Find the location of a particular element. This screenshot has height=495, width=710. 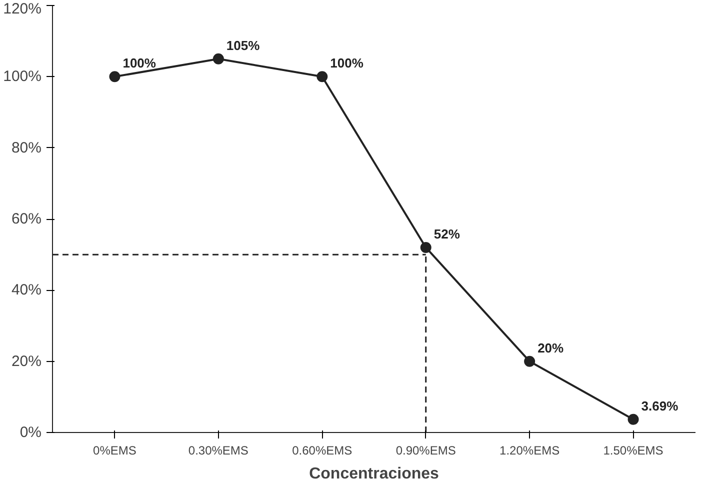

x-tick-label: 0.90%EMS is located at coordinates (426, 451).